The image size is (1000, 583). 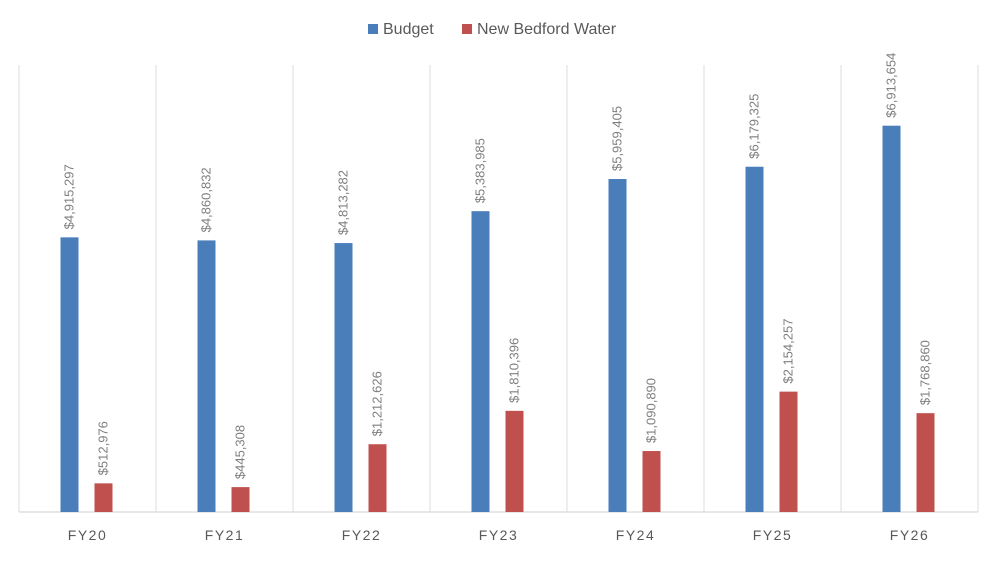 What do you see at coordinates (69, 196) in the screenshot?
I see `data-label: $4,915,297` at bounding box center [69, 196].